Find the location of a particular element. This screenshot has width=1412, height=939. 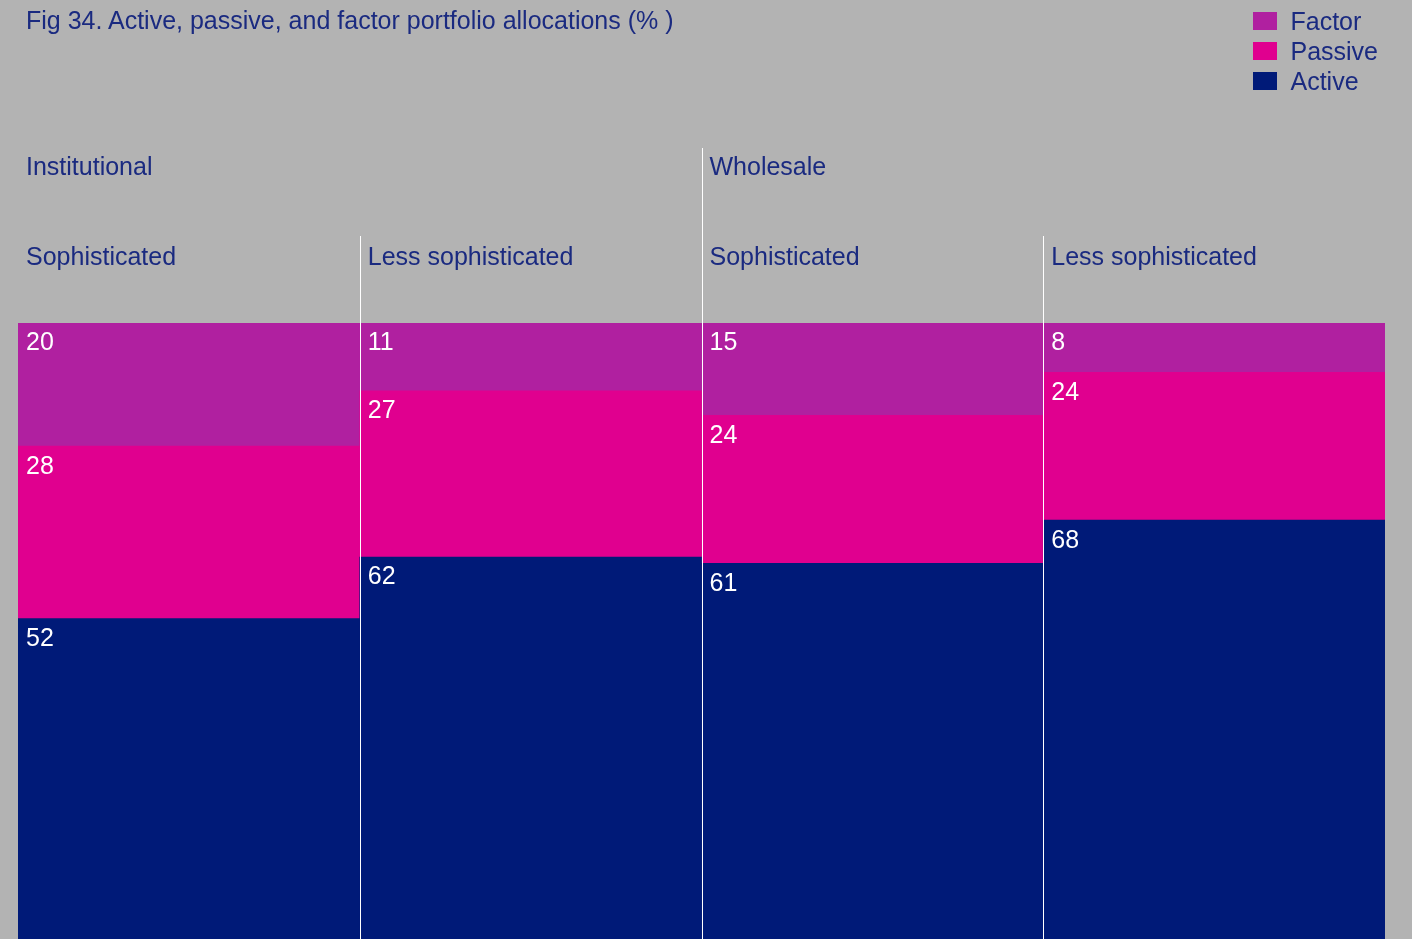

data-label: 62 is located at coordinates (381, 575).